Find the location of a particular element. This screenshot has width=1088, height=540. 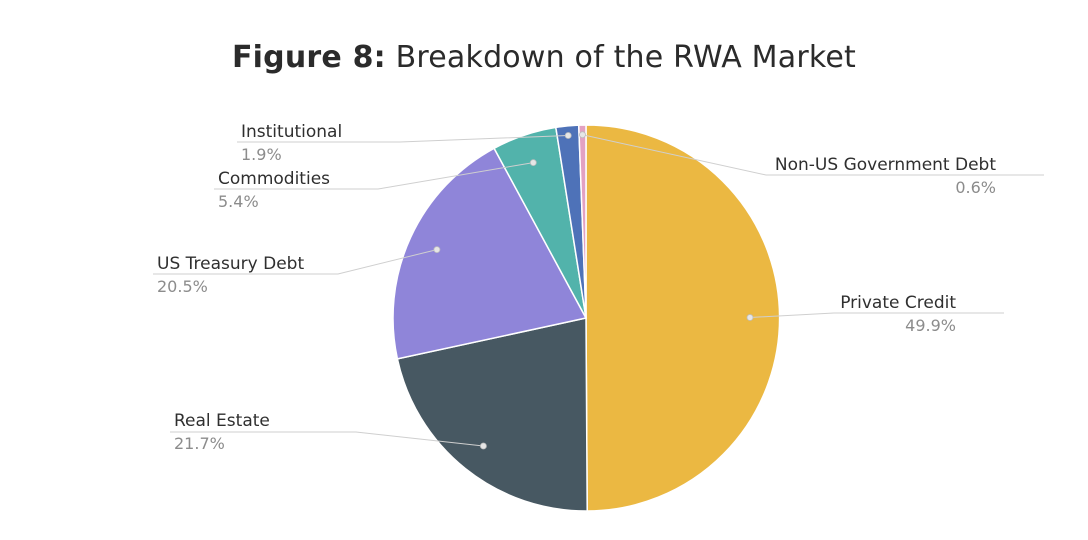

slice-label-us-treasury-debt: US Treasury Debt is located at coordinates (230, 264).